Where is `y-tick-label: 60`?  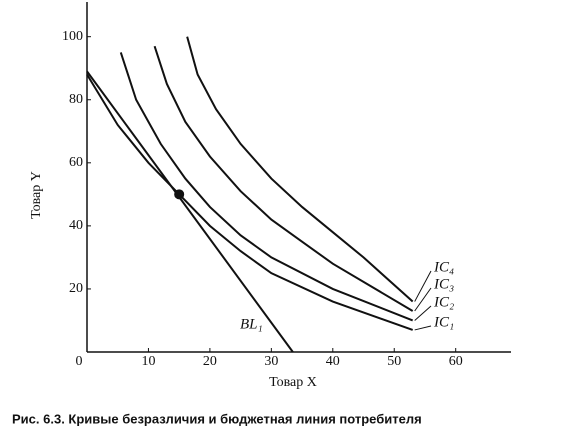
y-tick-label: 60 is located at coordinates (76, 162).